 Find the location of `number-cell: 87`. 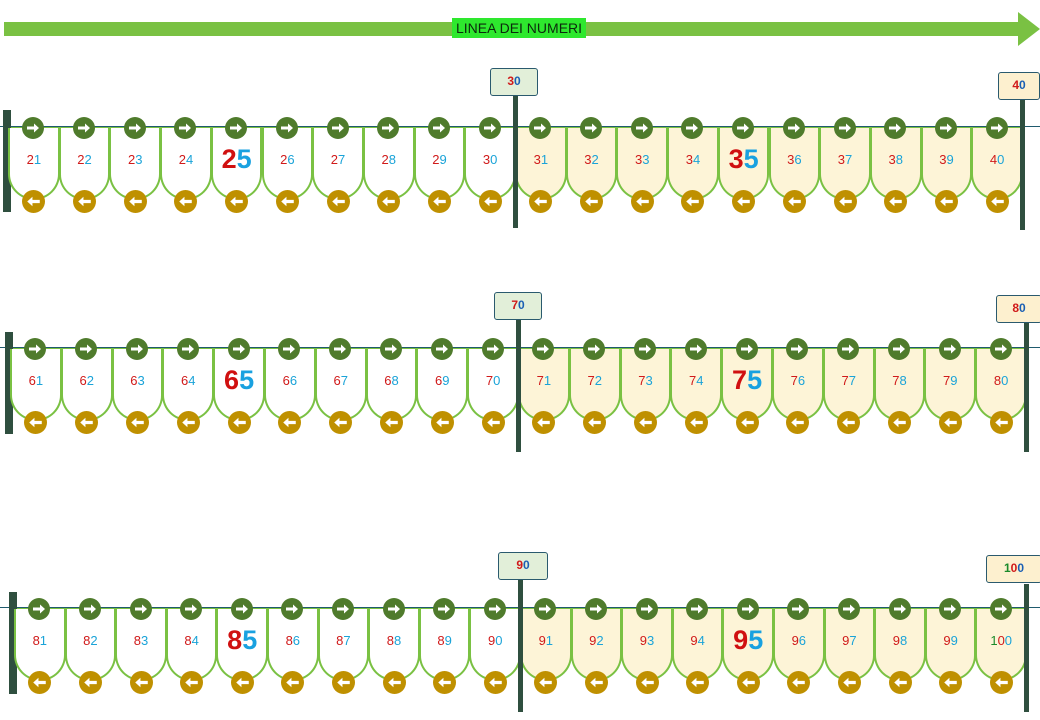

number-cell: 87 is located at coordinates (343, 645).